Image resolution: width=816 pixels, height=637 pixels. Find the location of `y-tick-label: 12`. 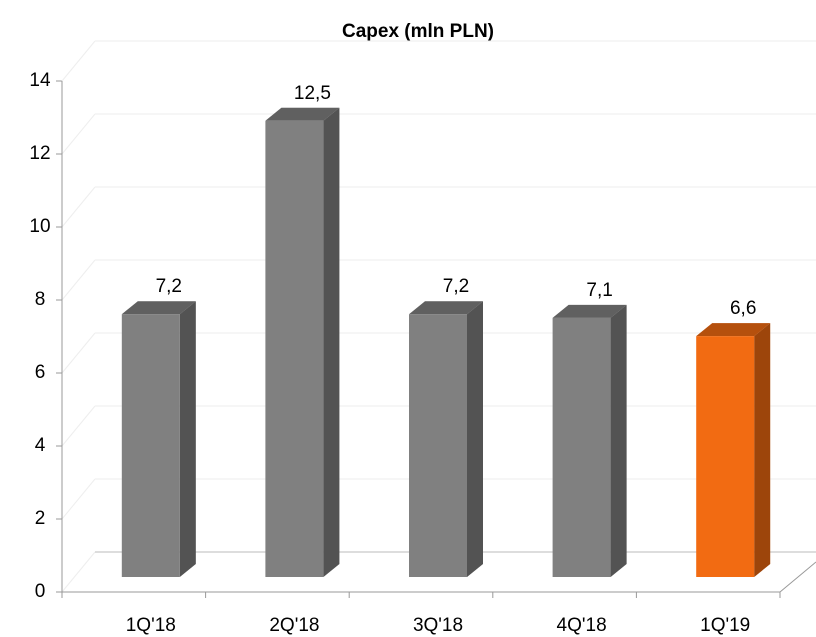

y-tick-label: 12 is located at coordinates (39, 153).